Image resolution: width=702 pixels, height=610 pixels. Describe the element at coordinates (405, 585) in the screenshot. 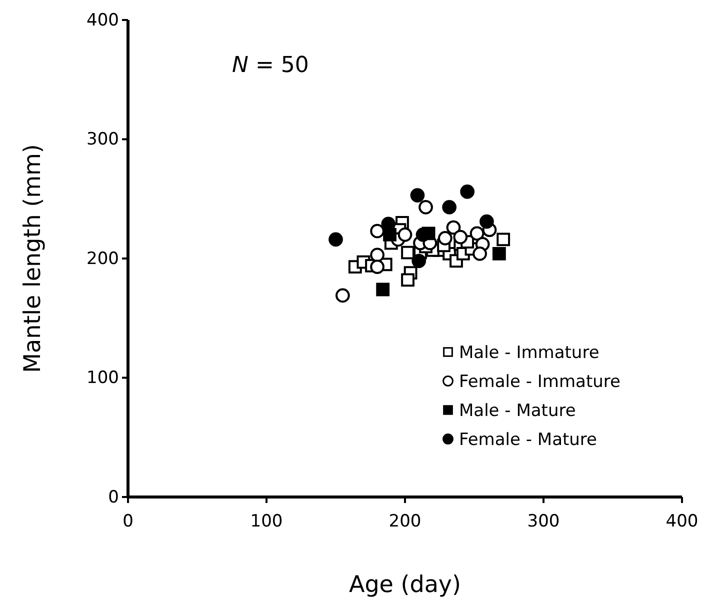

I see `x-axis-title: Age (day)` at that location.